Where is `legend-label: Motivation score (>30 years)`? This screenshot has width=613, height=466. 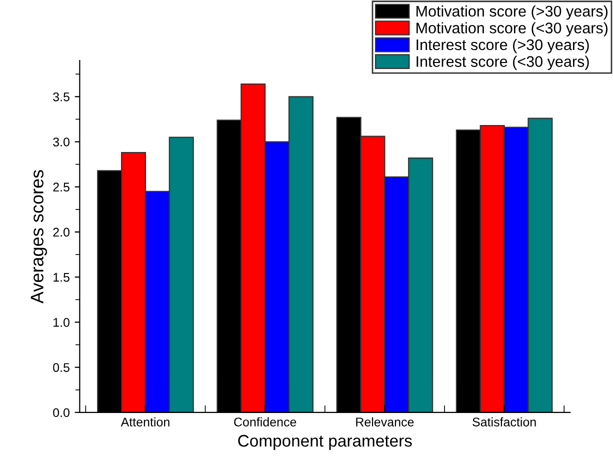 legend-label: Motivation score (>30 years) is located at coordinates (512, 12).